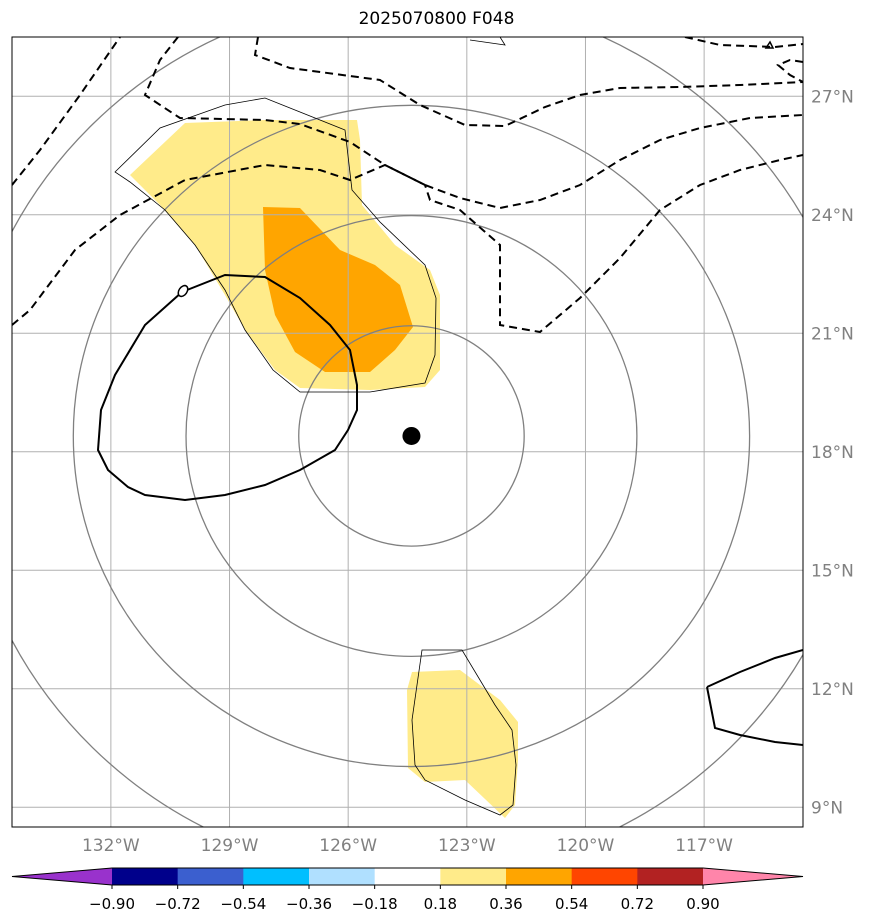  Describe the element at coordinates (832, 571) in the screenshot. I see `lat-label-2: 15°N` at that location.